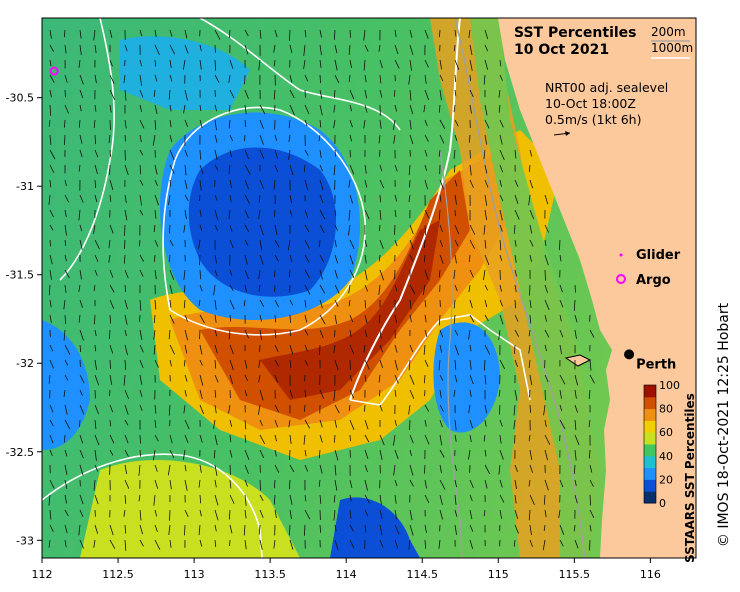 The image size is (740, 592). What do you see at coordinates (629, 354) in the screenshot?
I see `perth-marker` at bounding box center [629, 354].